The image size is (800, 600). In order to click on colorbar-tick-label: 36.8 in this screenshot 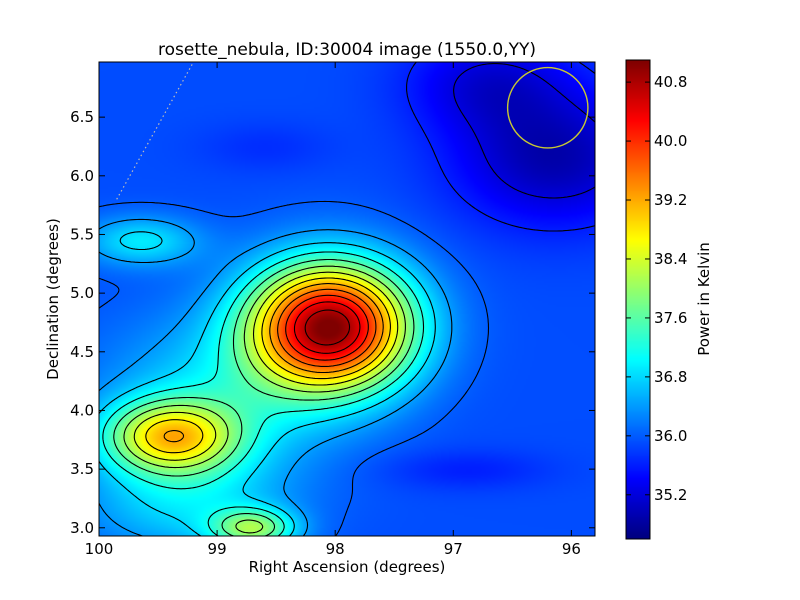, I will do `click(670, 377)`.